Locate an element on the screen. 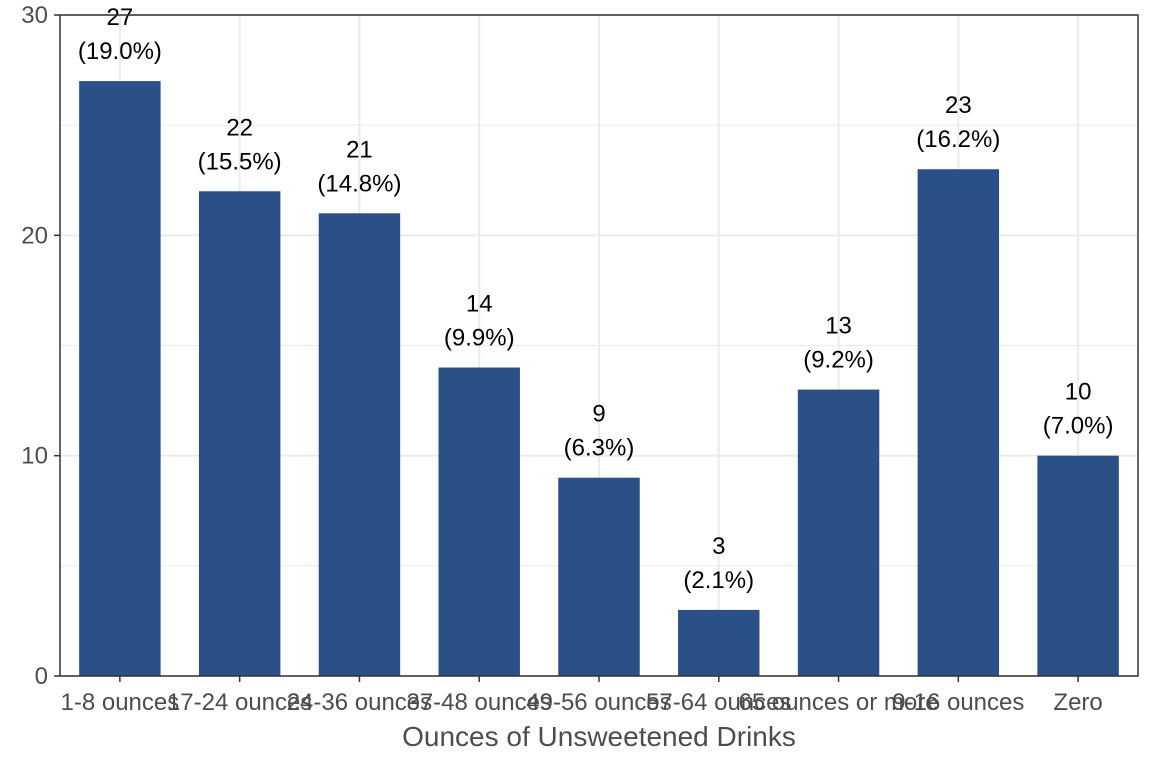 This screenshot has width=1152, height=768. percent-label: (7.0%) is located at coordinates (1078, 426).